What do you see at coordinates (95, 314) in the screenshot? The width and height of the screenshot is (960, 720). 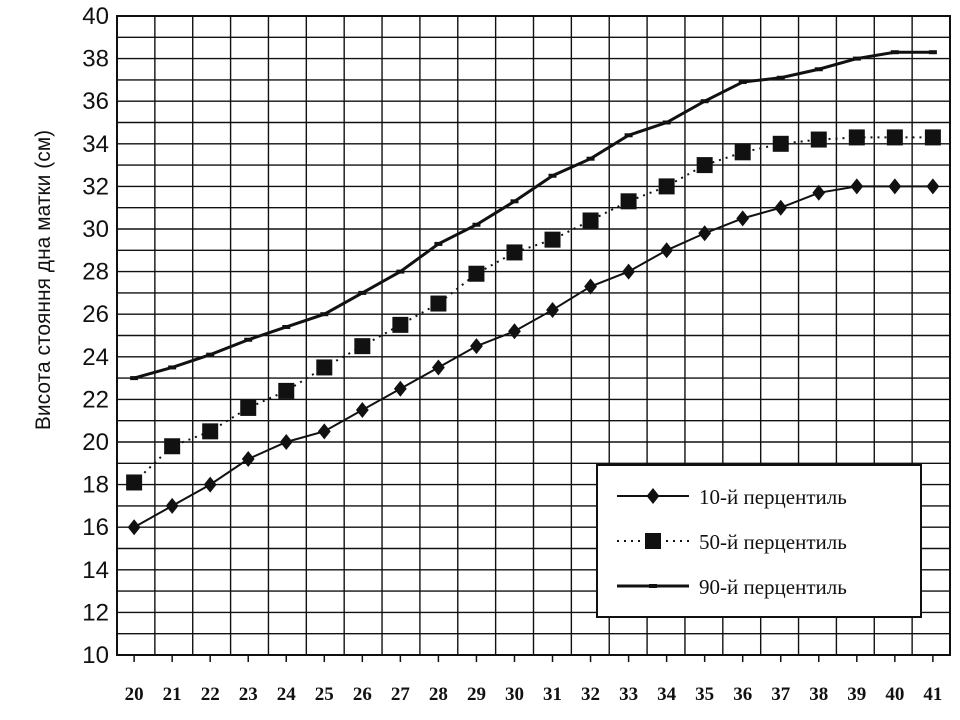 I see `y-tick-label: 26` at bounding box center [95, 314].